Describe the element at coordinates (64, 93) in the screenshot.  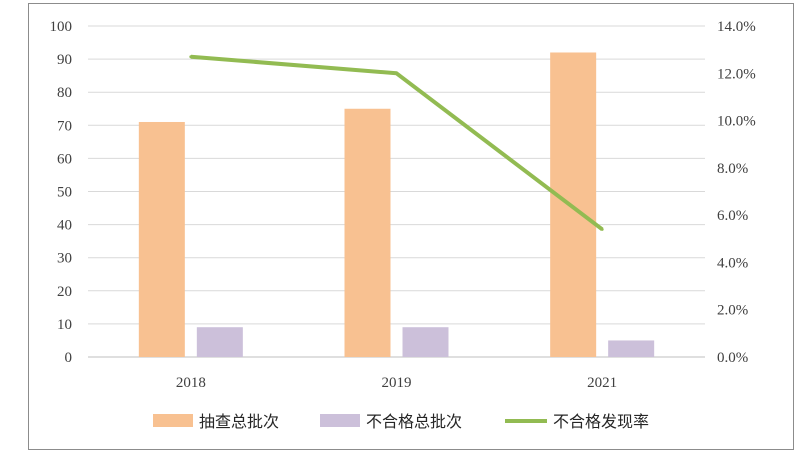
I see `y-tick-label: 80` at that location.